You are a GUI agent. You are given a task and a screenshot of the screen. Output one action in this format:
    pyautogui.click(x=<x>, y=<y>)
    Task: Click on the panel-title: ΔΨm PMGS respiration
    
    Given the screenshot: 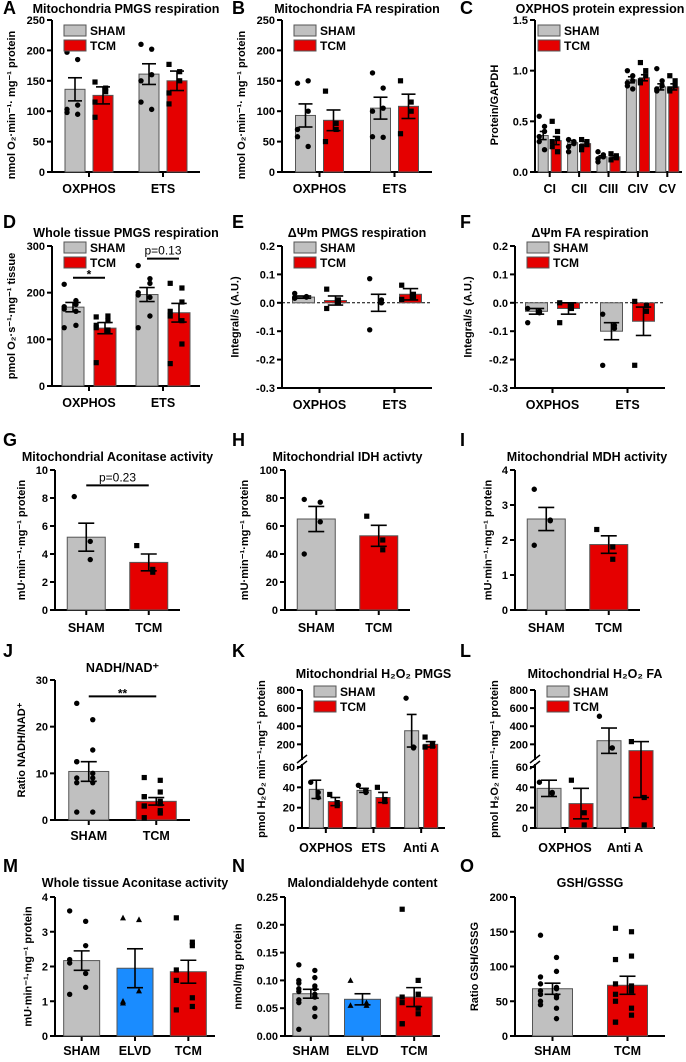 What is the action you would take?
    pyautogui.click(x=357, y=233)
    